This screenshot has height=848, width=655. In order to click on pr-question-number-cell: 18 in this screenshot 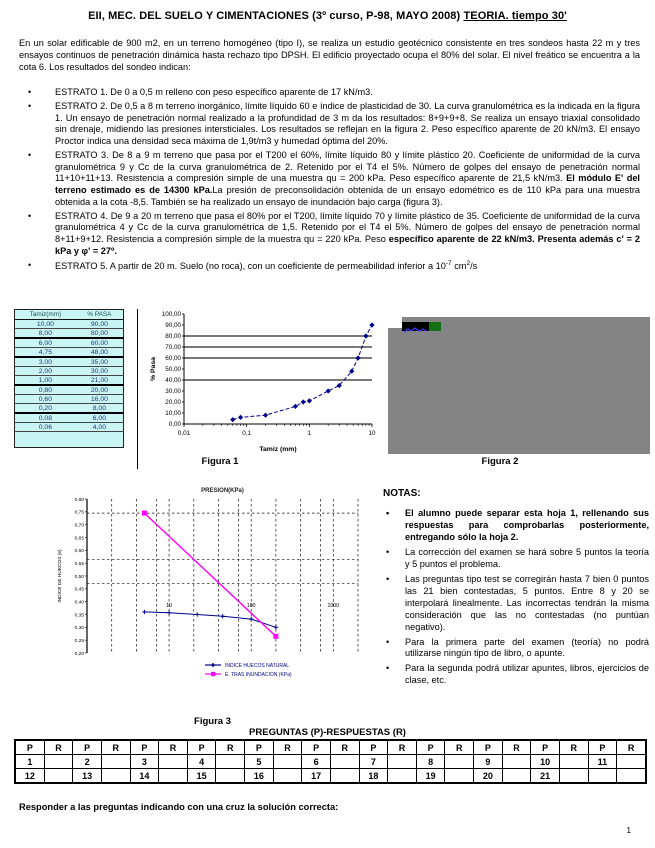, I will do `click(373, 776)`.